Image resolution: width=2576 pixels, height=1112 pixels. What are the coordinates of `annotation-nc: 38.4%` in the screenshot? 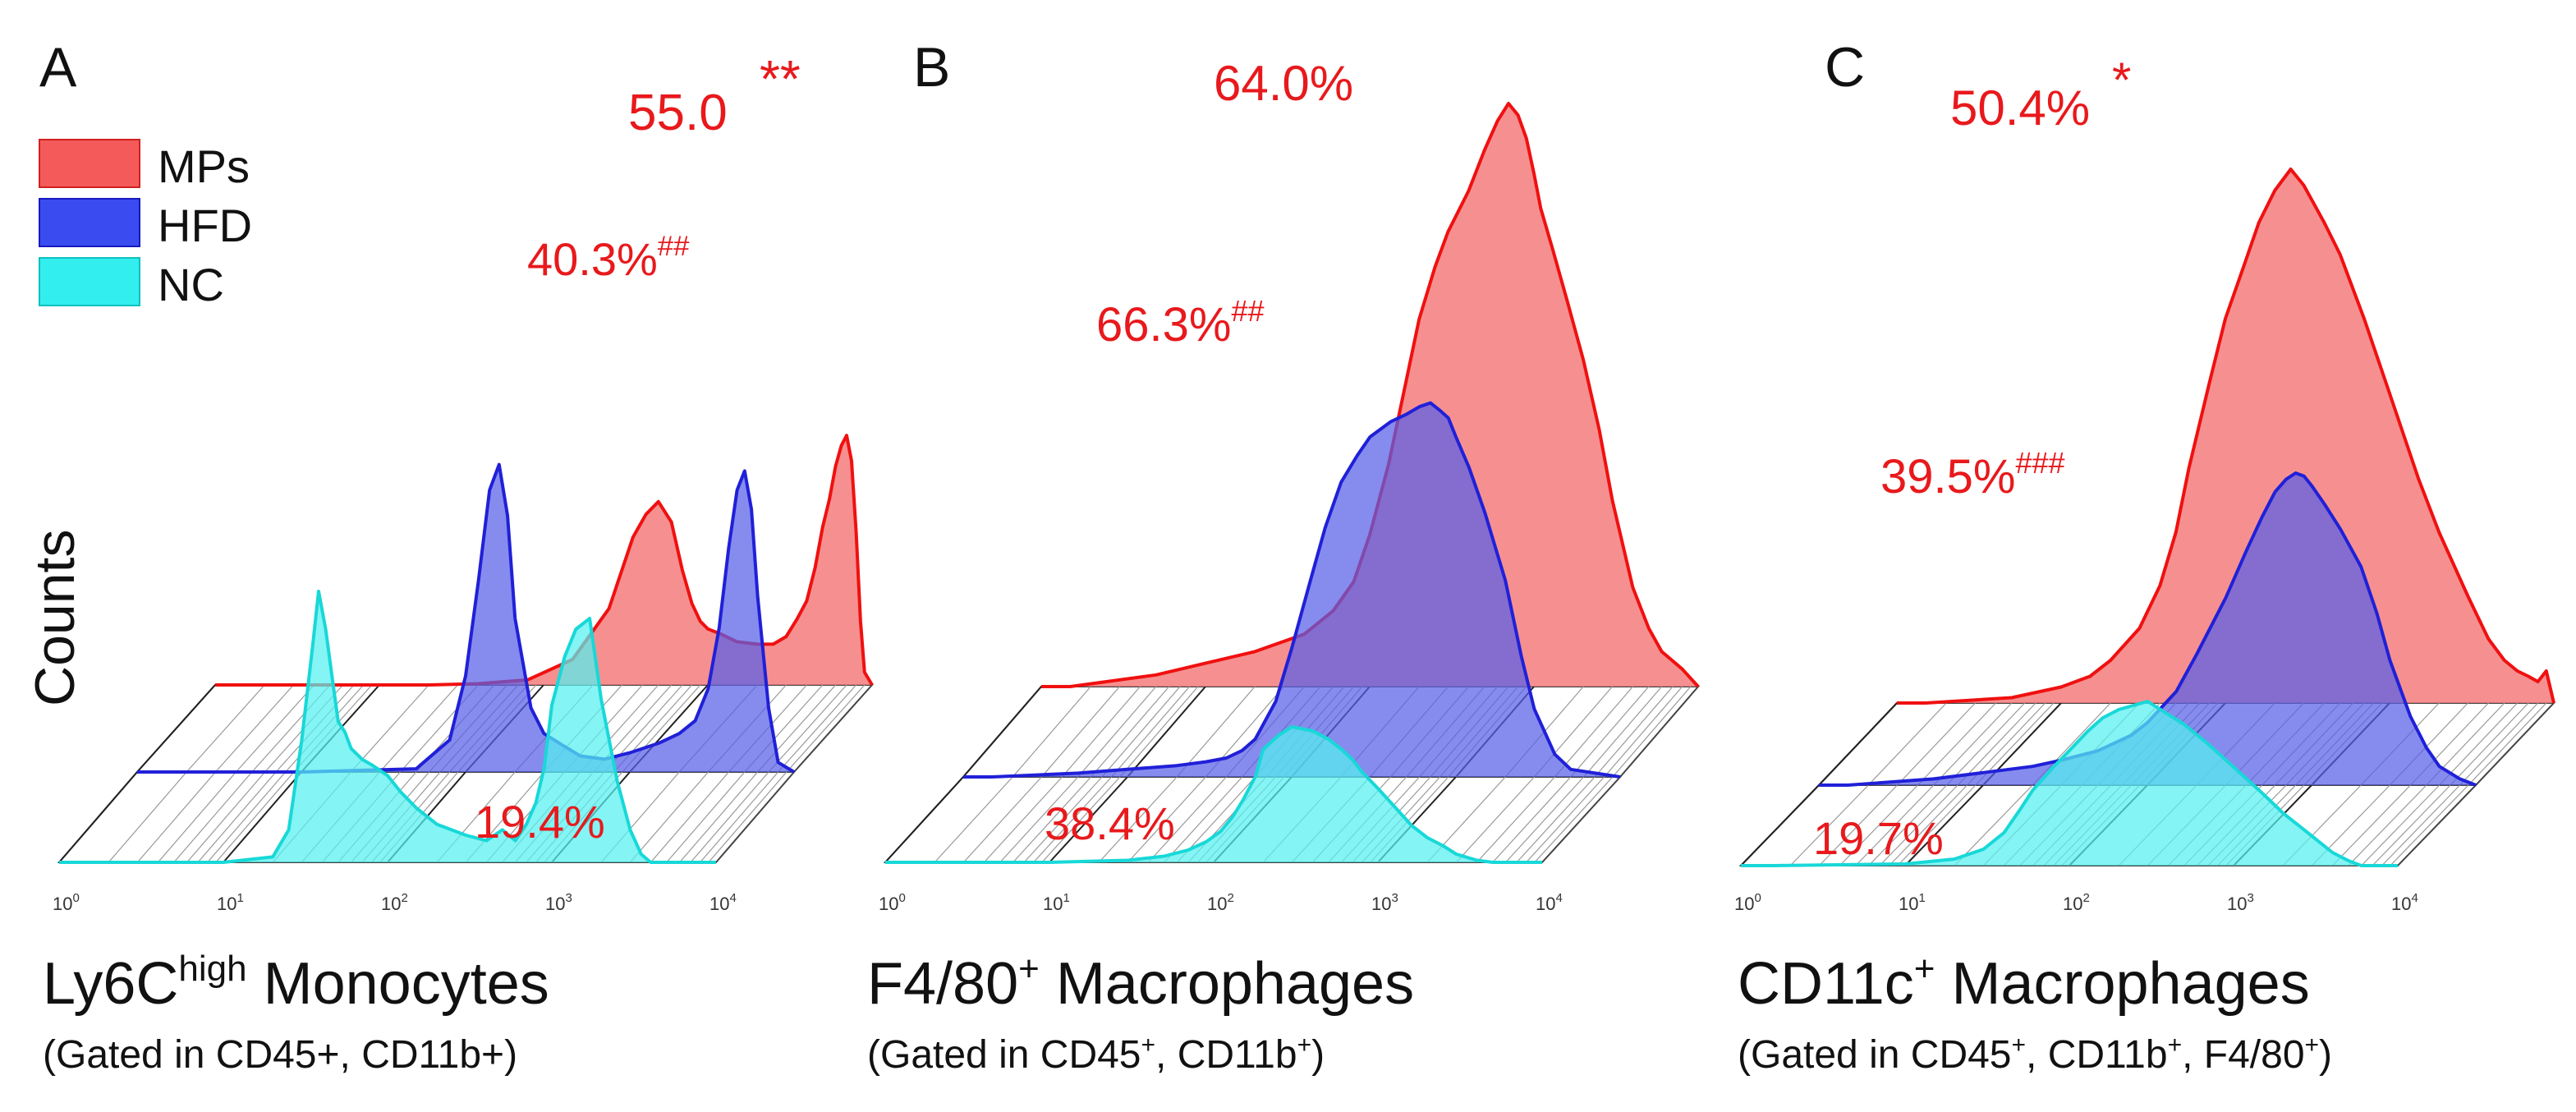 It's located at (1110, 823).